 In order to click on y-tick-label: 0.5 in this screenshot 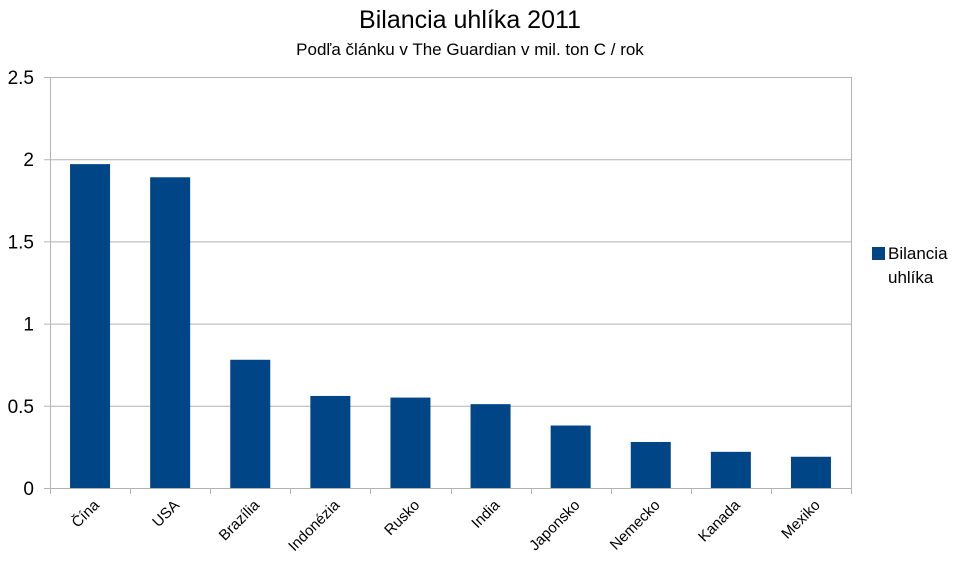, I will do `click(21, 407)`.